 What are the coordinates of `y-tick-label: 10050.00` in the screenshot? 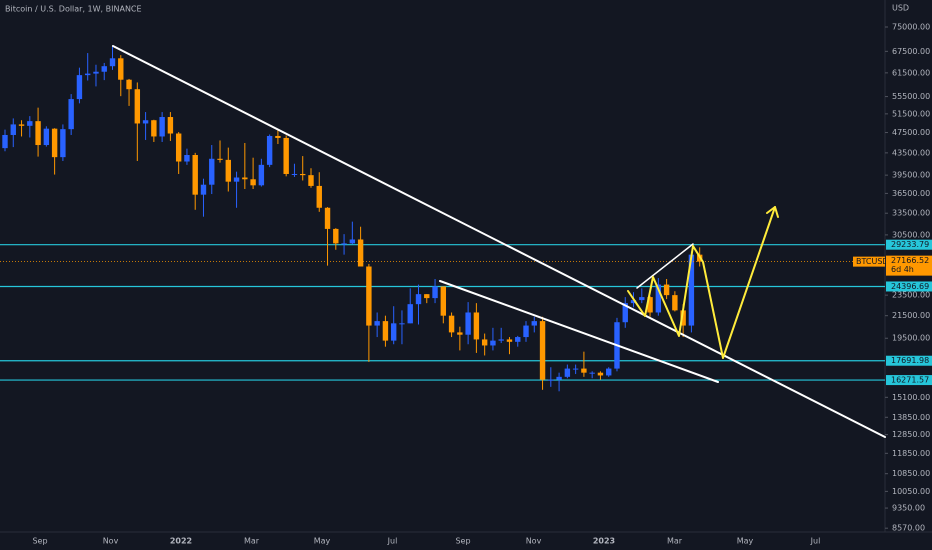 It's located at (911, 491).